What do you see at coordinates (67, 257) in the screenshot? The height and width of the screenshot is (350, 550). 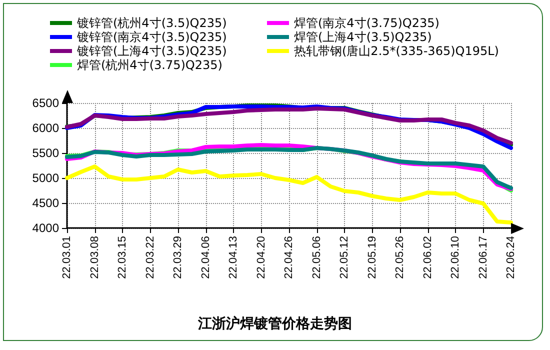 I see `x-tick-label: 22.03.01` at bounding box center [67, 257].